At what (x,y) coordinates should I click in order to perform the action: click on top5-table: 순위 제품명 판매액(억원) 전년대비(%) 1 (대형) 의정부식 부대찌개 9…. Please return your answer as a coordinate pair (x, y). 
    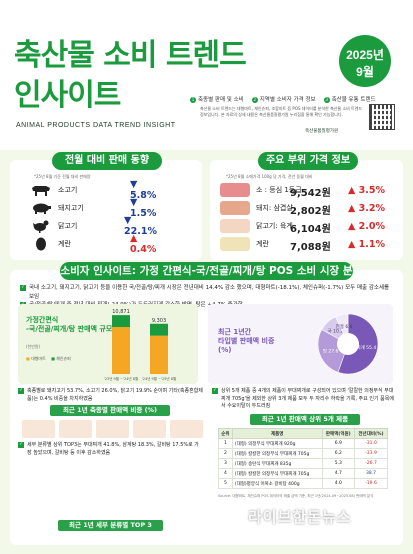
    Looking at the image, I should click on (303, 458).